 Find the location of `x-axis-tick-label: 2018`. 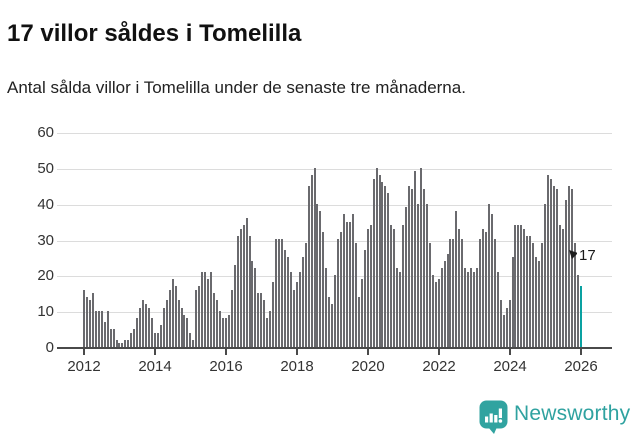

x-axis-tick-label: 2018 is located at coordinates (297, 366).